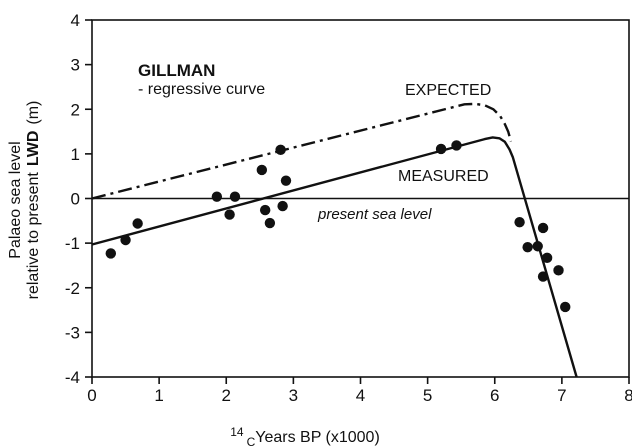 The image size is (632, 448). Describe the element at coordinates (251, 441) in the screenshot. I see `x-axis-label-subscript: C` at that location.